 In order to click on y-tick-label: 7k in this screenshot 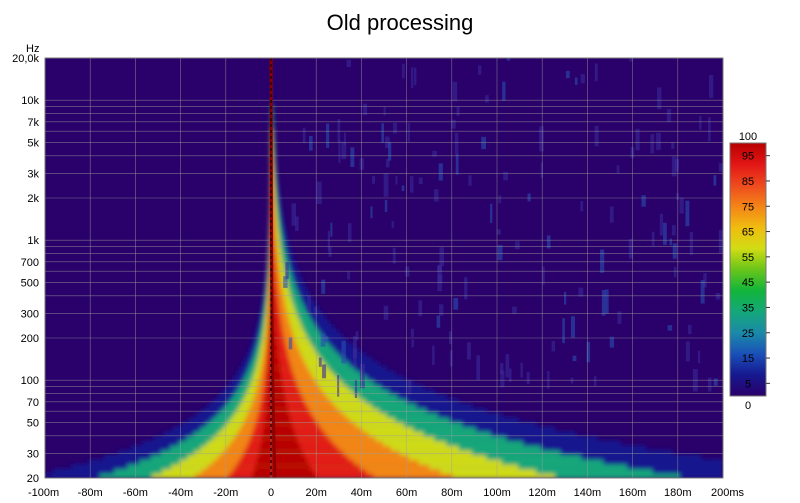, I will do `click(33, 123)`.